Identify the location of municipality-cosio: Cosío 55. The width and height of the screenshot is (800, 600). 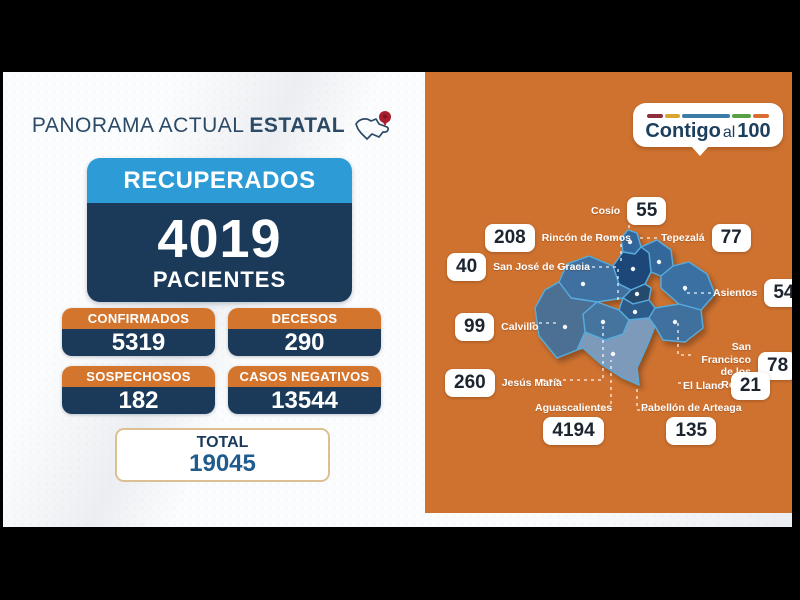
(629, 211).